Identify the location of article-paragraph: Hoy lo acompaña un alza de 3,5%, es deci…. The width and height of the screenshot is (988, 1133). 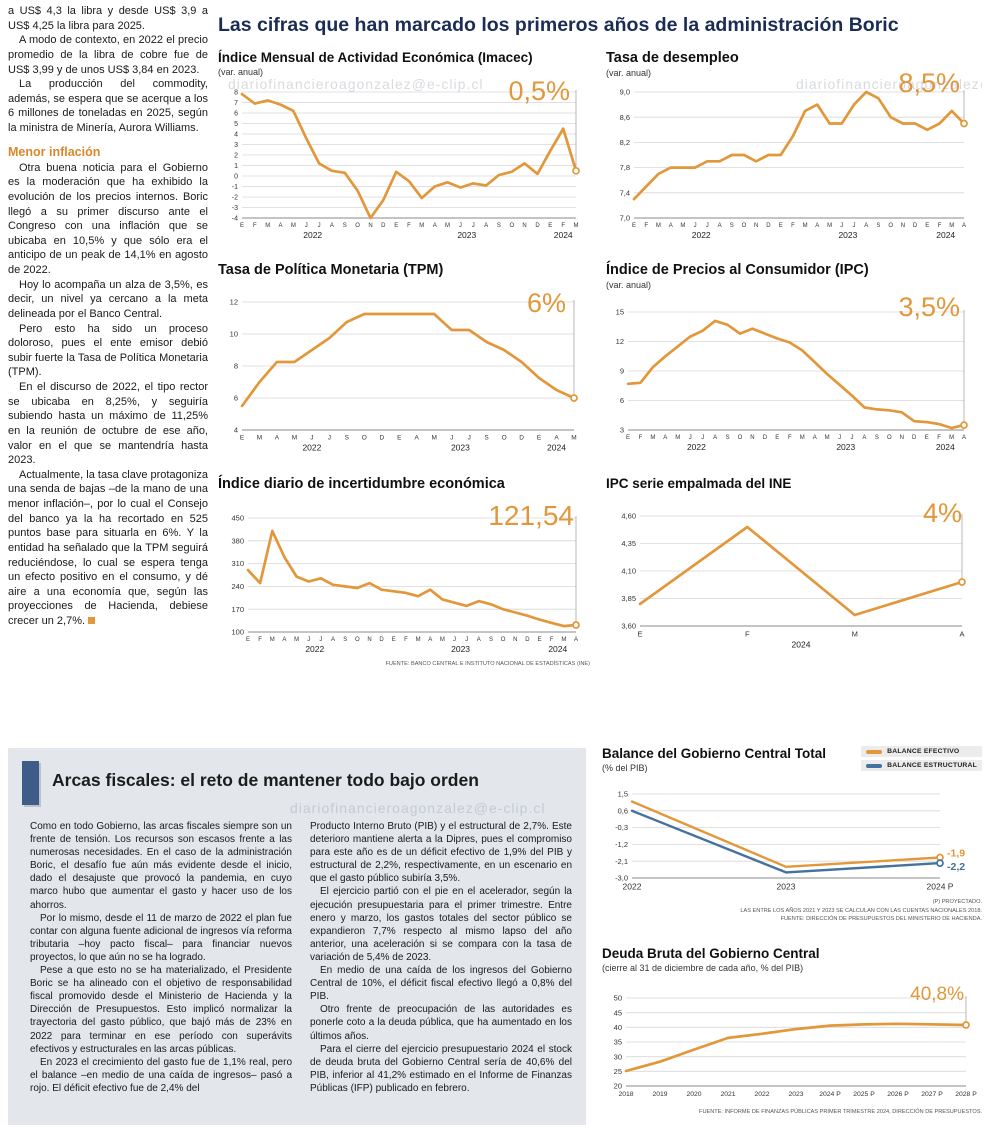
(108, 299).